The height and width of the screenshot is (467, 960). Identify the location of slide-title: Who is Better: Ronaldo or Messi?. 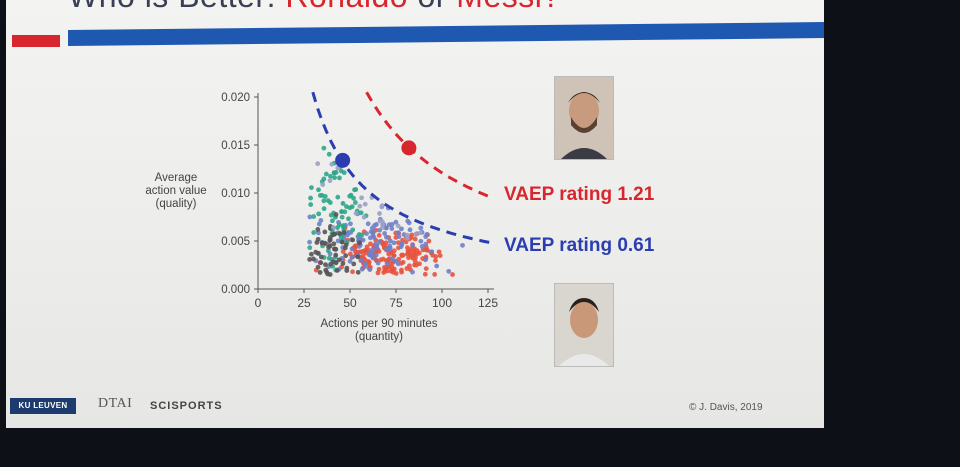
(314, 7).